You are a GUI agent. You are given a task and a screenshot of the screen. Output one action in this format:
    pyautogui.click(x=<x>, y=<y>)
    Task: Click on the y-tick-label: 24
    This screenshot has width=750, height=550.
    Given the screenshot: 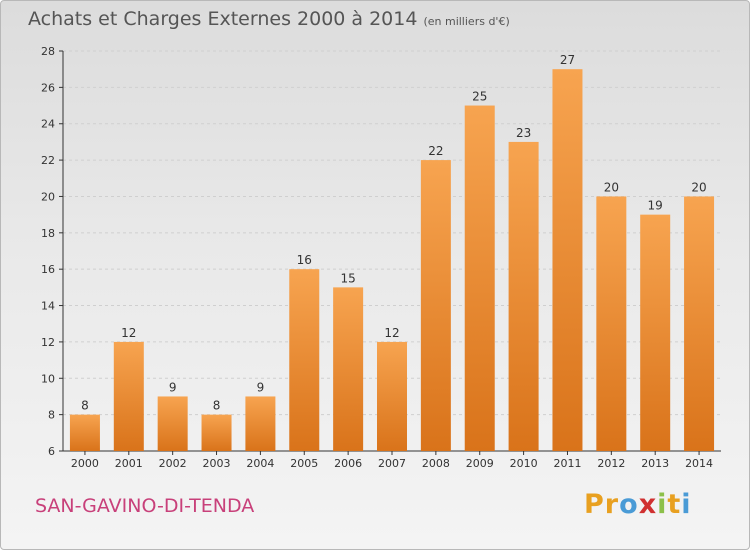 What is the action you would take?
    pyautogui.click(x=48, y=124)
    